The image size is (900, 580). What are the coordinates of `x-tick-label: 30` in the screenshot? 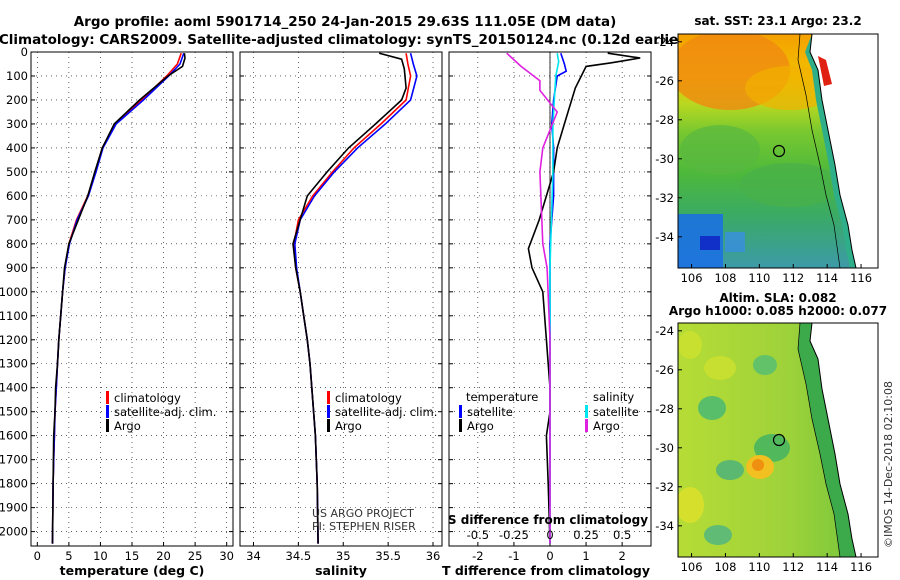 It's located at (226, 556).